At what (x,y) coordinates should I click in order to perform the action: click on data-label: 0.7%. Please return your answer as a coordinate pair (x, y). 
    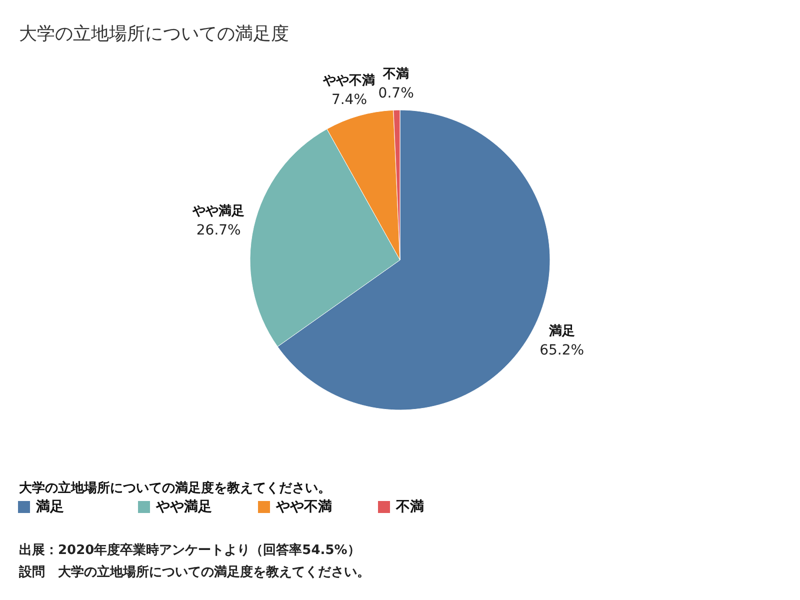
    Looking at the image, I should click on (396, 93).